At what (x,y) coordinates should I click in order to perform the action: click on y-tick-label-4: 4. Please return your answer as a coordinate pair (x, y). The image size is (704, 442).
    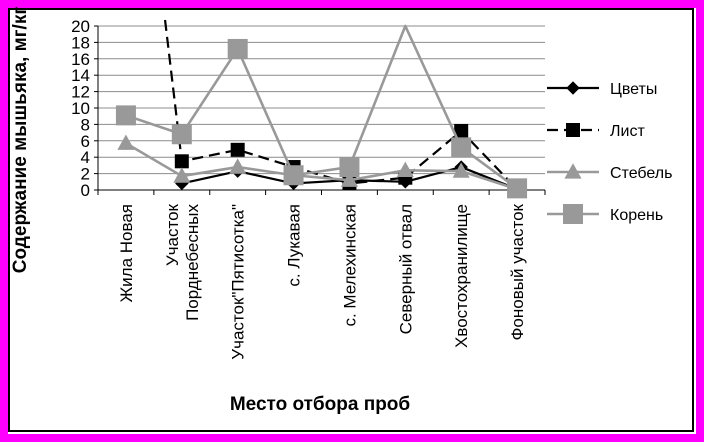
    Looking at the image, I should click on (85, 157).